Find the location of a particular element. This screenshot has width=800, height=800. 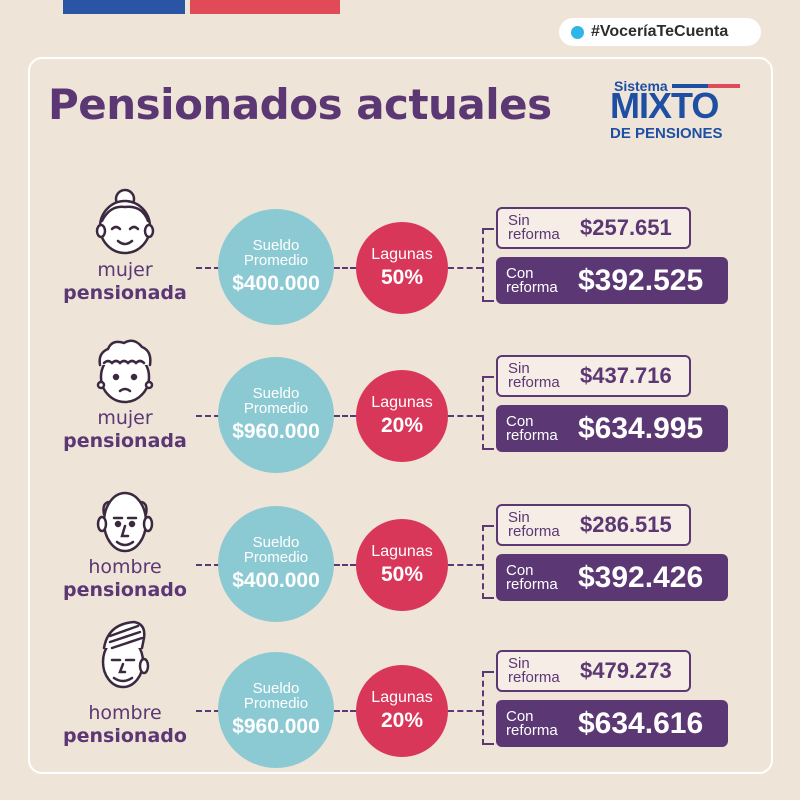

without-reform-box: Sin reforma $479.273 is located at coordinates (593, 671).